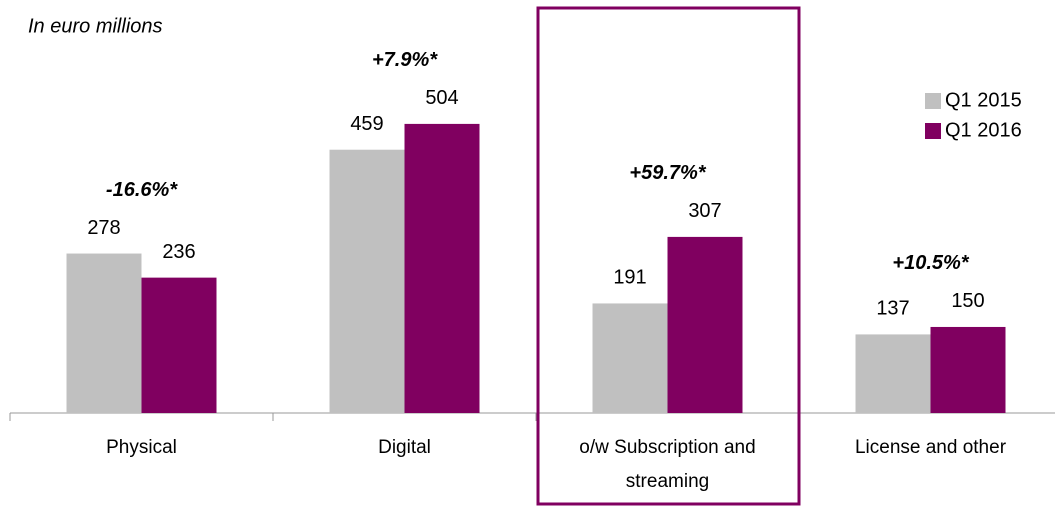 The width and height of the screenshot is (1055, 507). Describe the element at coordinates (178, 252) in the screenshot. I see `data-label: 236` at that location.